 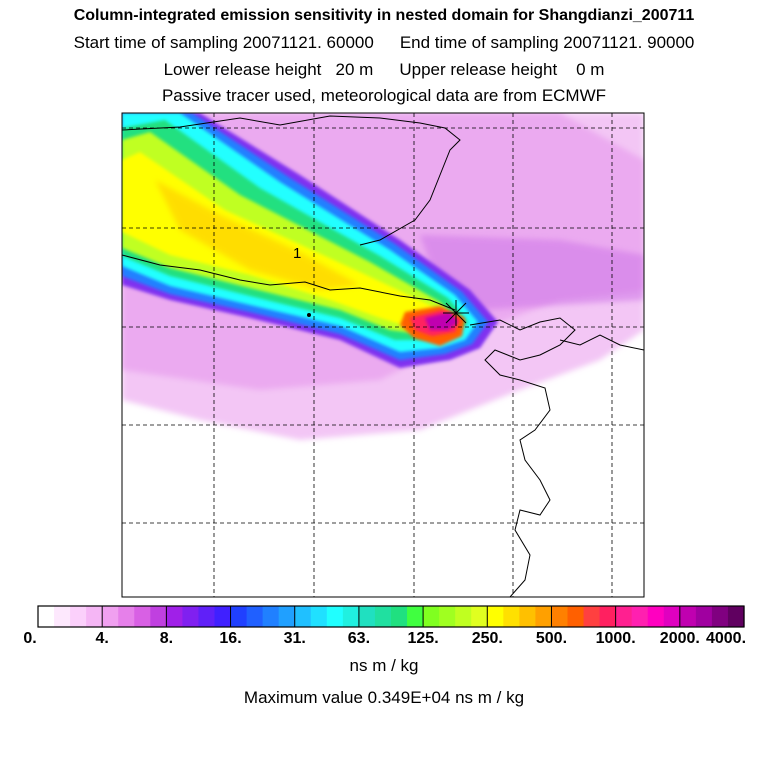 I want to click on coastline-peninsula, so click(x=601, y=342).